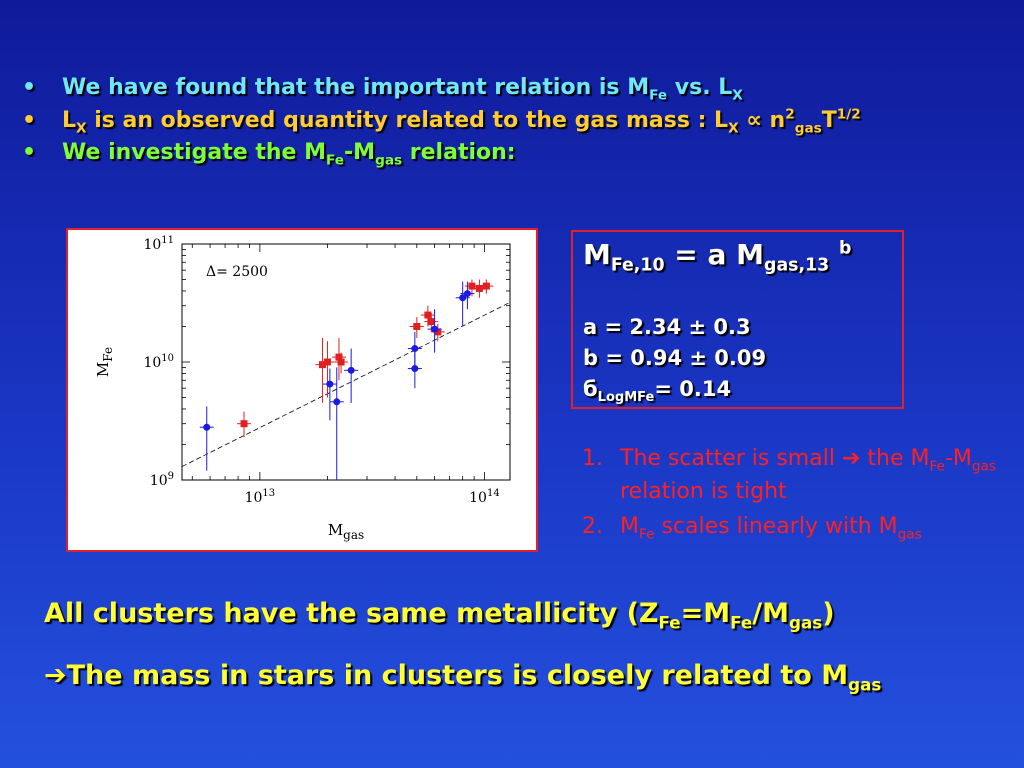 Image resolution: width=1024 pixels, height=768 pixels. I want to click on param-a: a = 2.34 ± 0.3, so click(667, 327).